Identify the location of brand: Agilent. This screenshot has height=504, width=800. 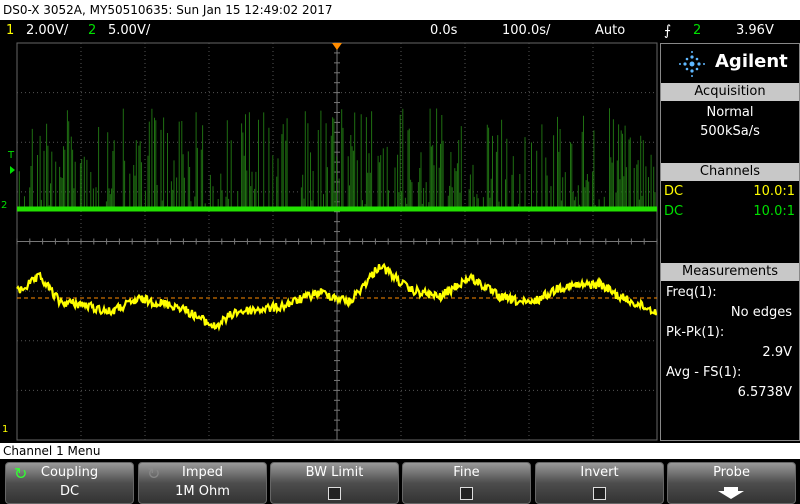
(751, 61).